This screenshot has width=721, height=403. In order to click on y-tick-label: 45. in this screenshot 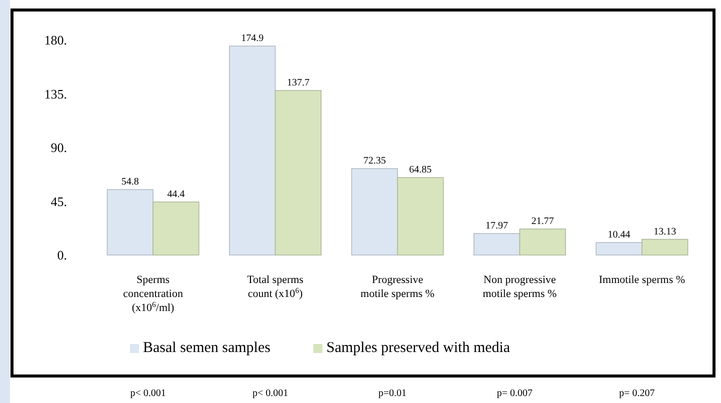, I will do `click(58, 201)`.